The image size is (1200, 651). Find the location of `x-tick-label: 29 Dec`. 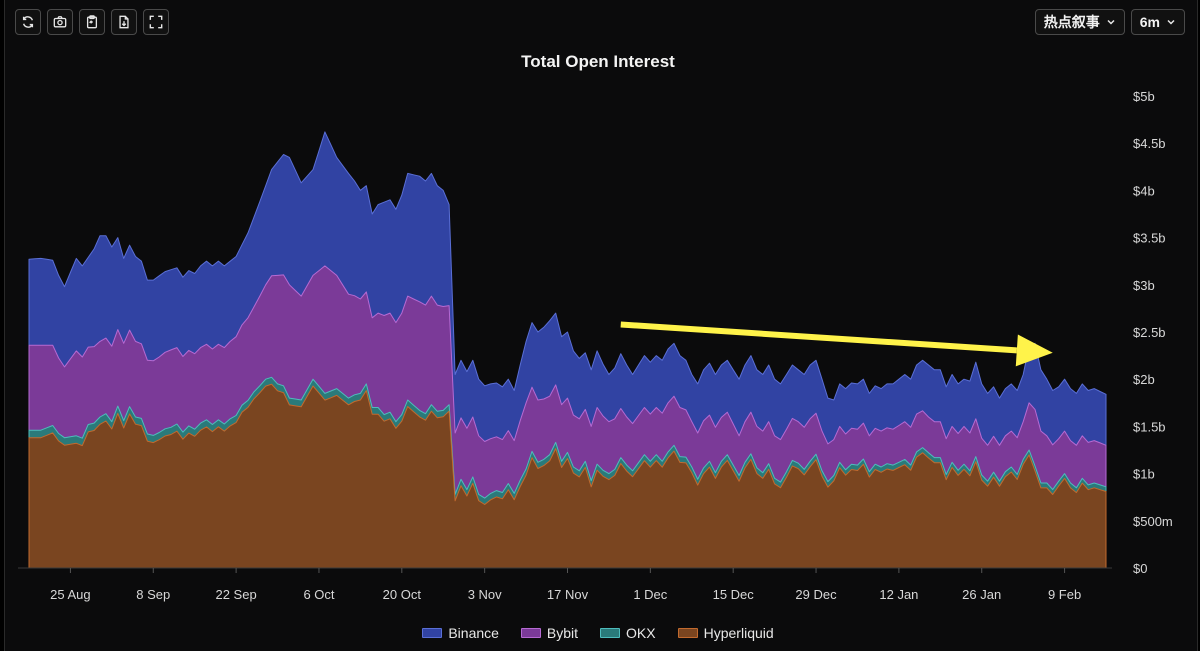

x-tick-label: 29 Dec is located at coordinates (816, 594).